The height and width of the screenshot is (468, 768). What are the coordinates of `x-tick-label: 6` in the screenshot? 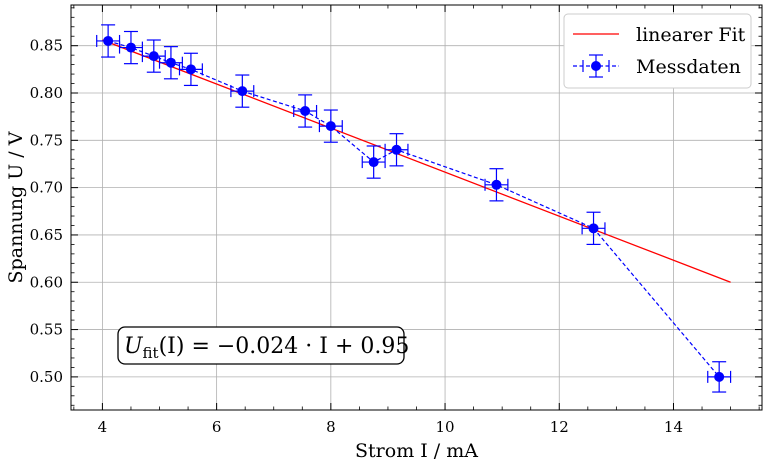 It's located at (217, 427).